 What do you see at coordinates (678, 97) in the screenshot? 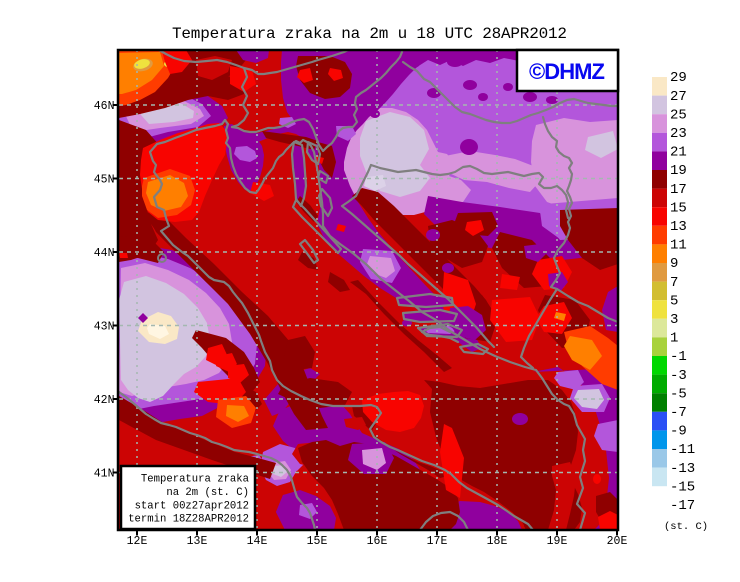
I see `svg-text: 27` at bounding box center [678, 97].